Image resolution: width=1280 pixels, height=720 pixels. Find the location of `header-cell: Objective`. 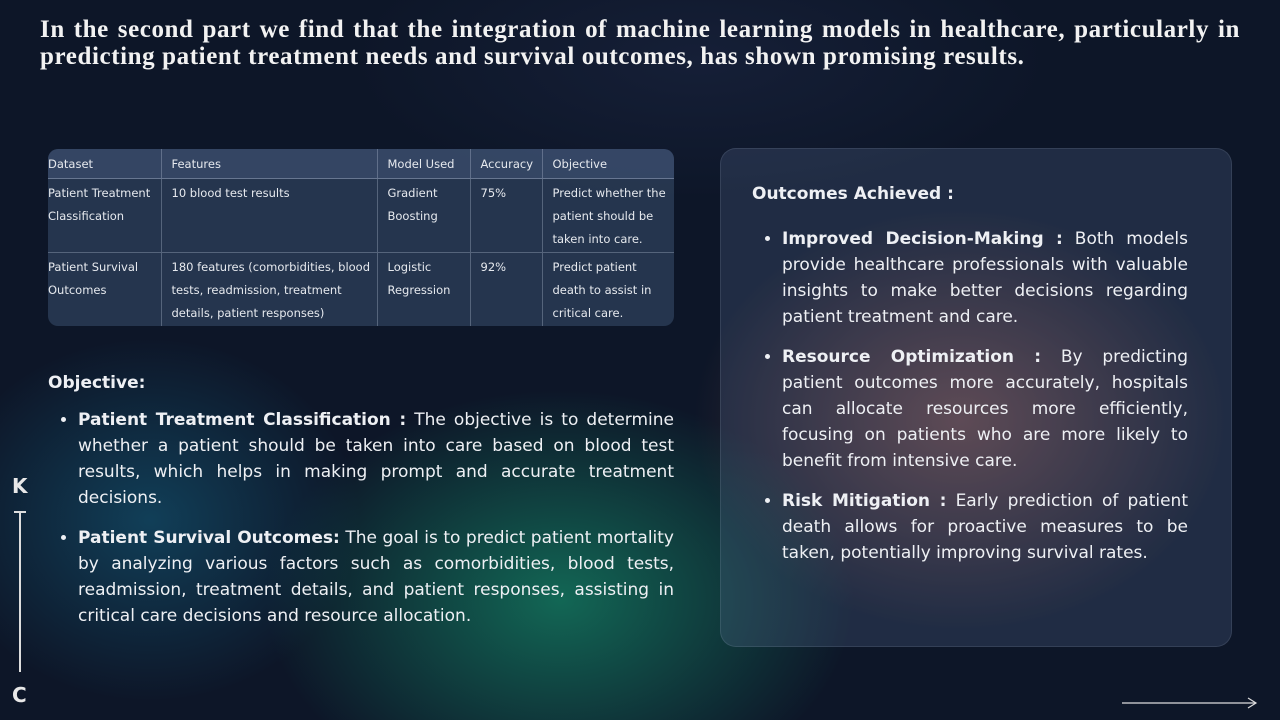

header-cell: Objective is located at coordinates (607, 164).